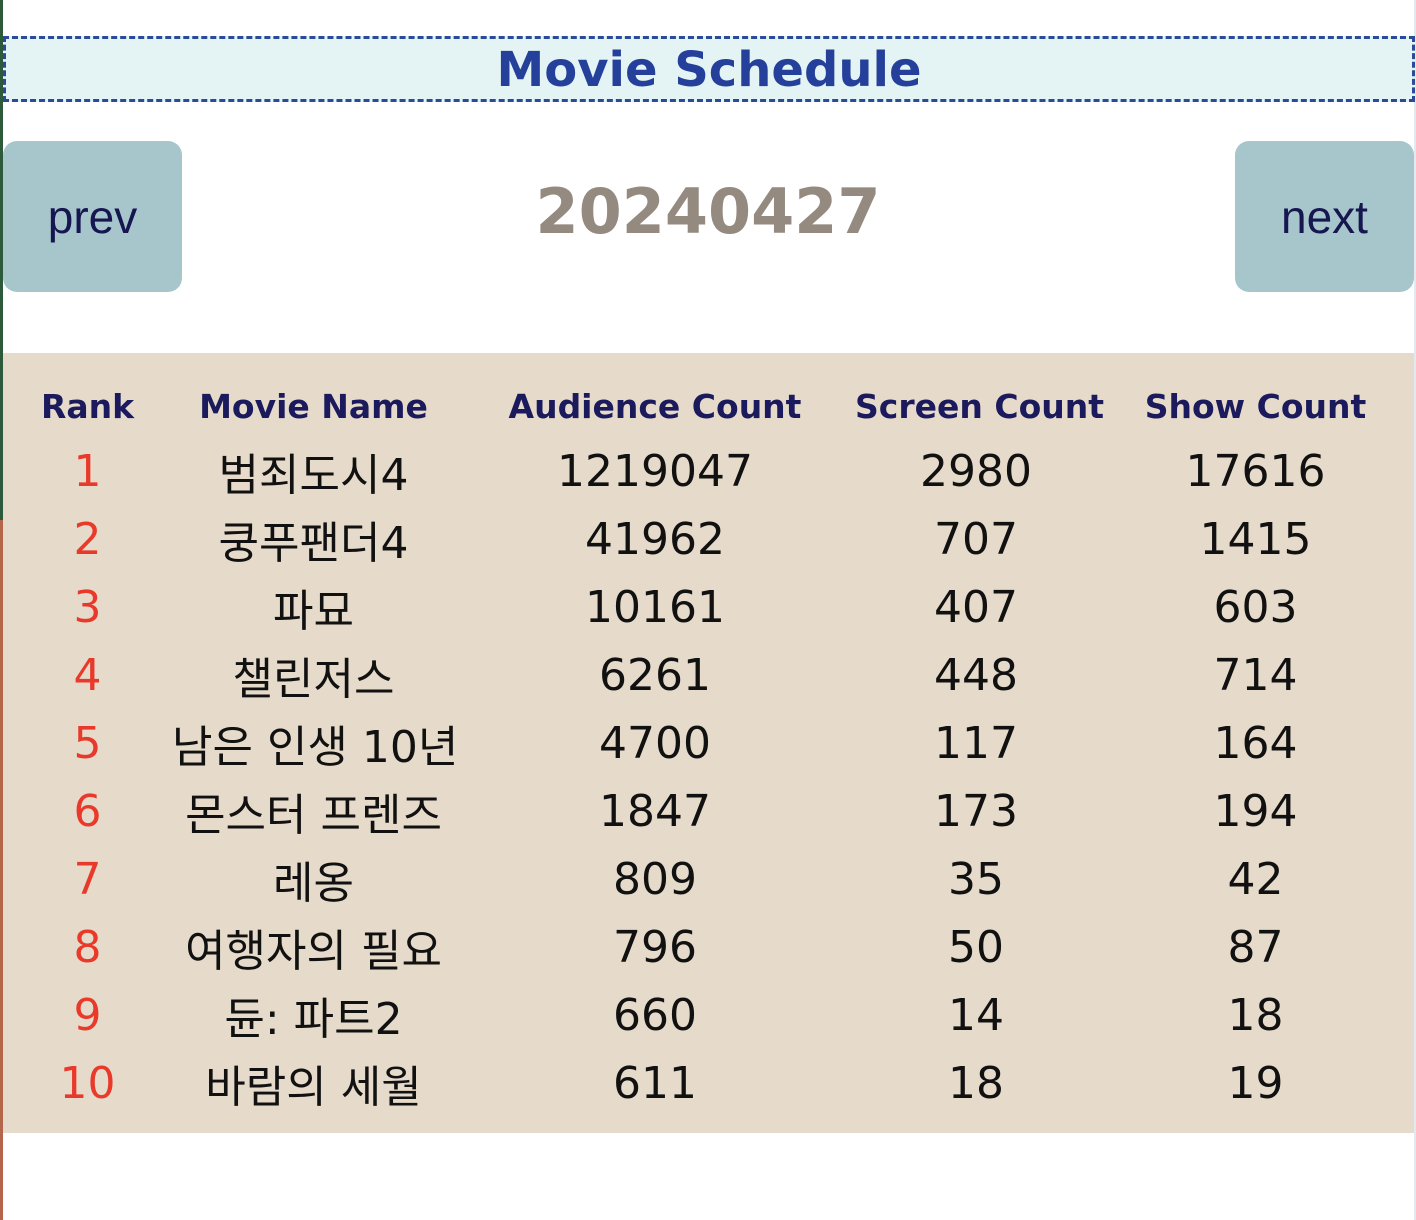  Describe the element at coordinates (87, 406) in the screenshot. I see `column-header-rank: Rank` at that location.